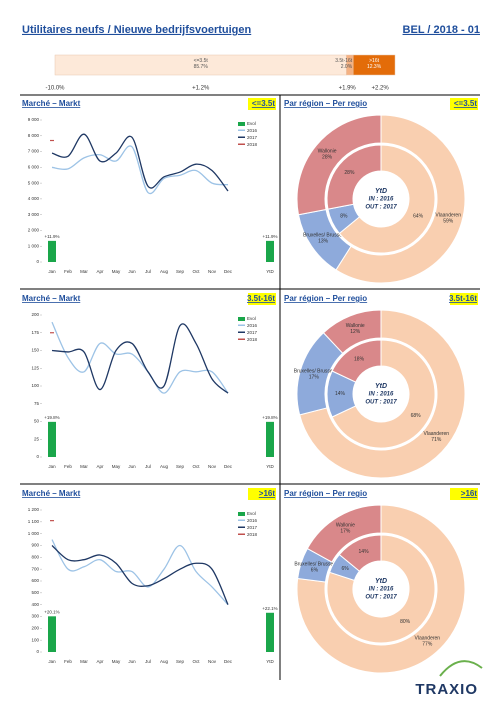 The width and height of the screenshot is (500, 715). What do you see at coordinates (35, 580) in the screenshot?
I see `y-tick-label: 600` at bounding box center [35, 580].